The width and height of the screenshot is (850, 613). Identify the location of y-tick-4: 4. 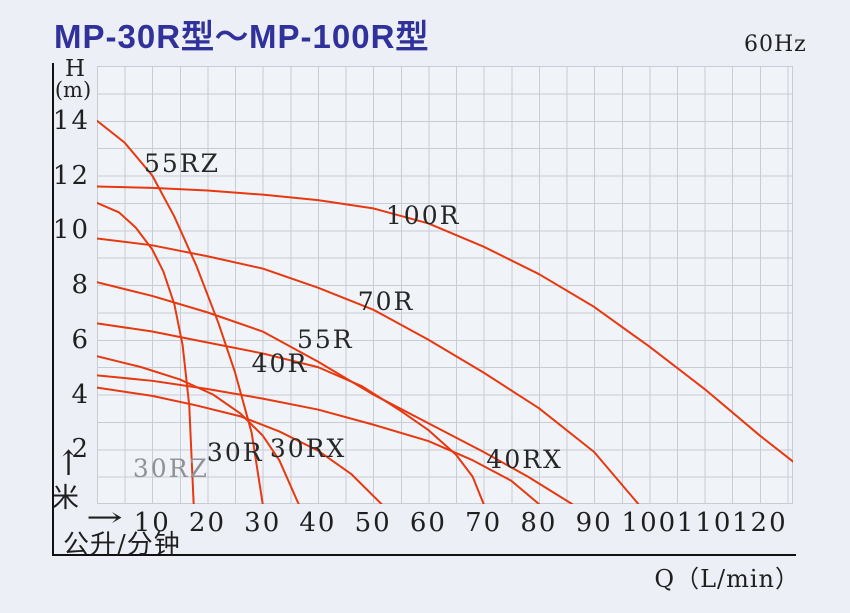
(80, 394).